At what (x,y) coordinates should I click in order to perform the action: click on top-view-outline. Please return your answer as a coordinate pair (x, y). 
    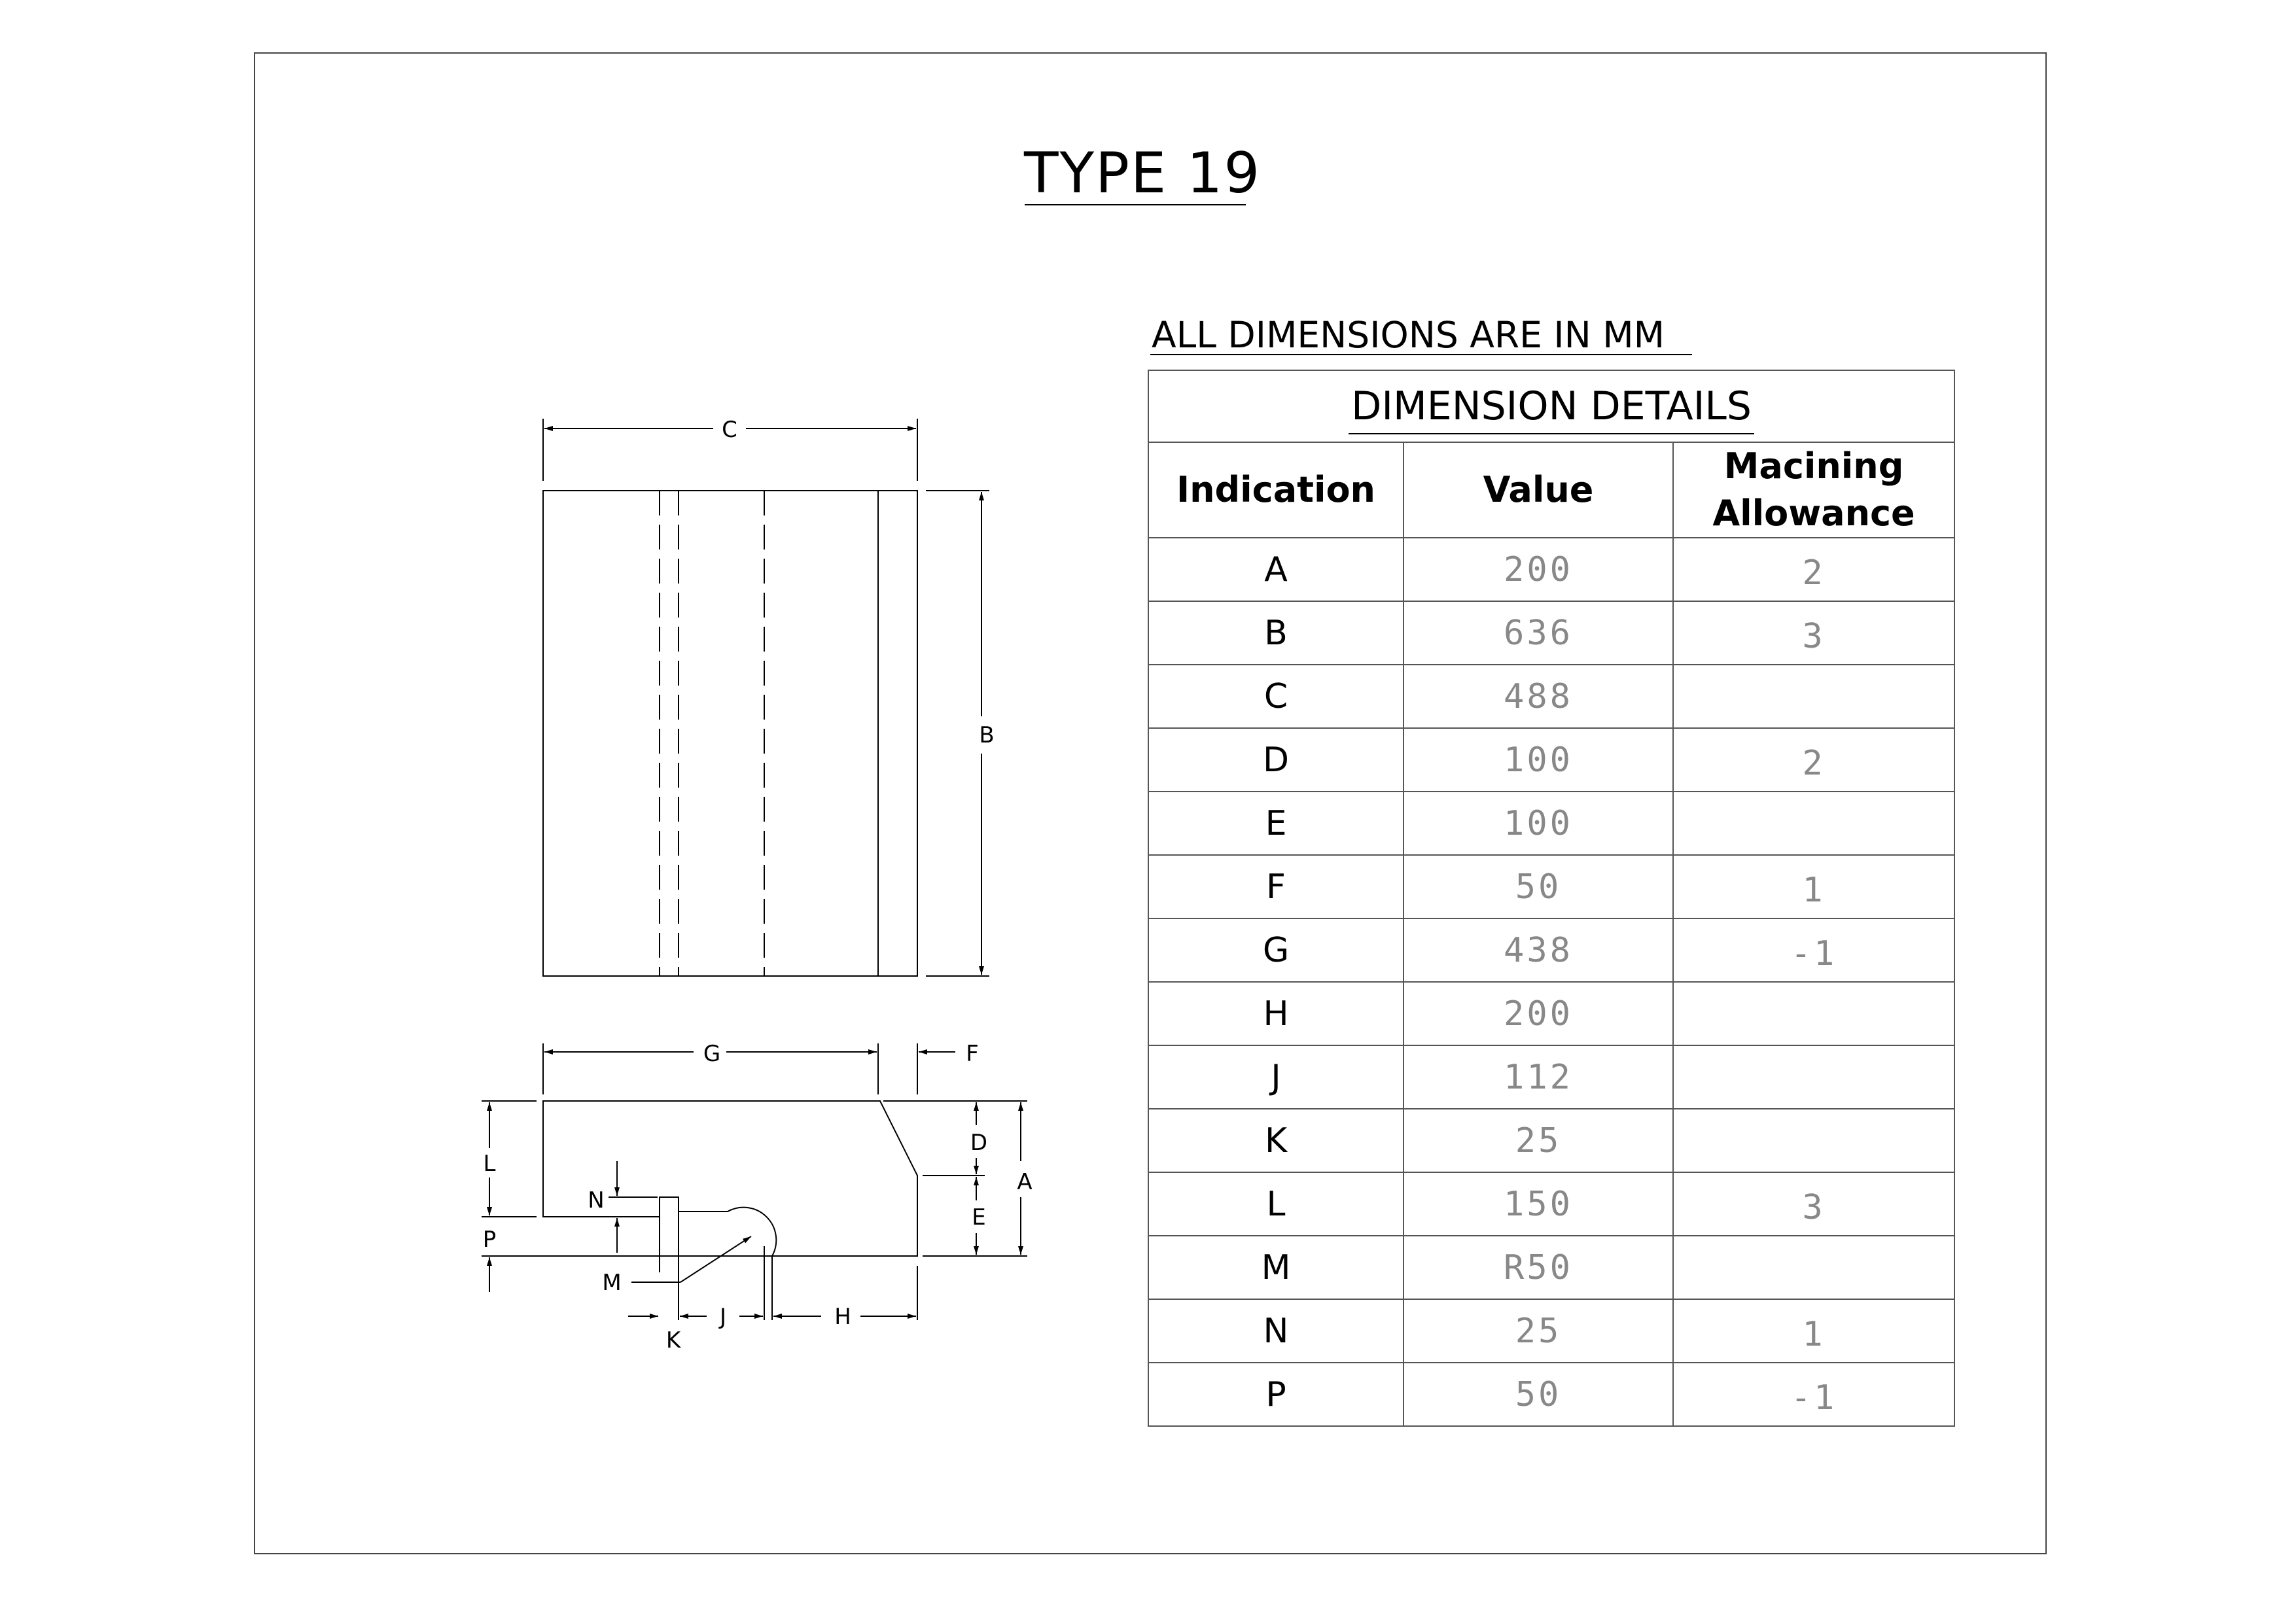
    Looking at the image, I should click on (730, 733).